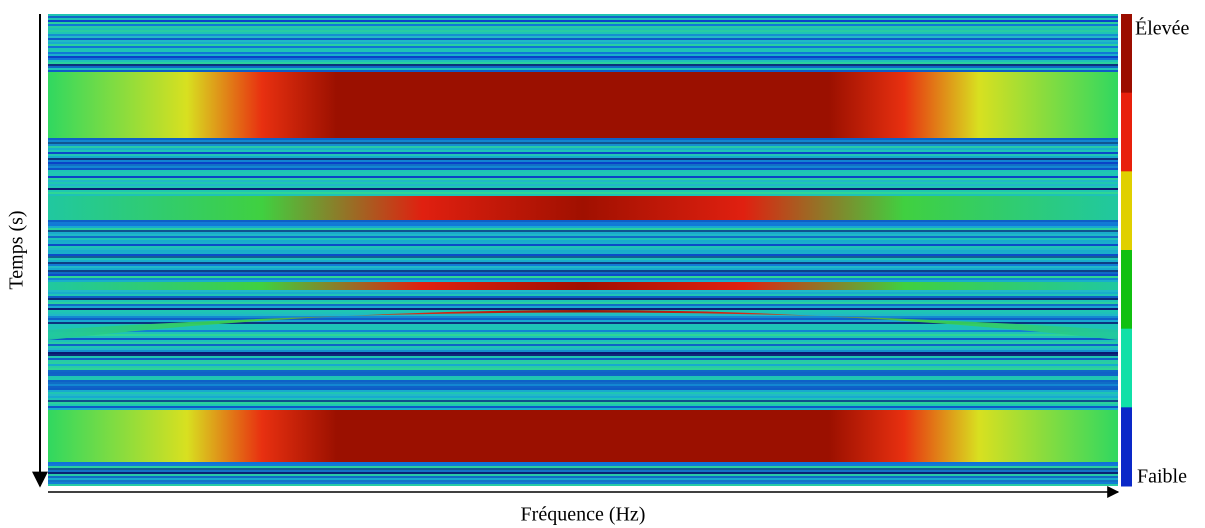 The width and height of the screenshot is (1205, 528). What do you see at coordinates (1162, 28) in the screenshot?
I see `colorbar-high-label: Élevée` at bounding box center [1162, 28].